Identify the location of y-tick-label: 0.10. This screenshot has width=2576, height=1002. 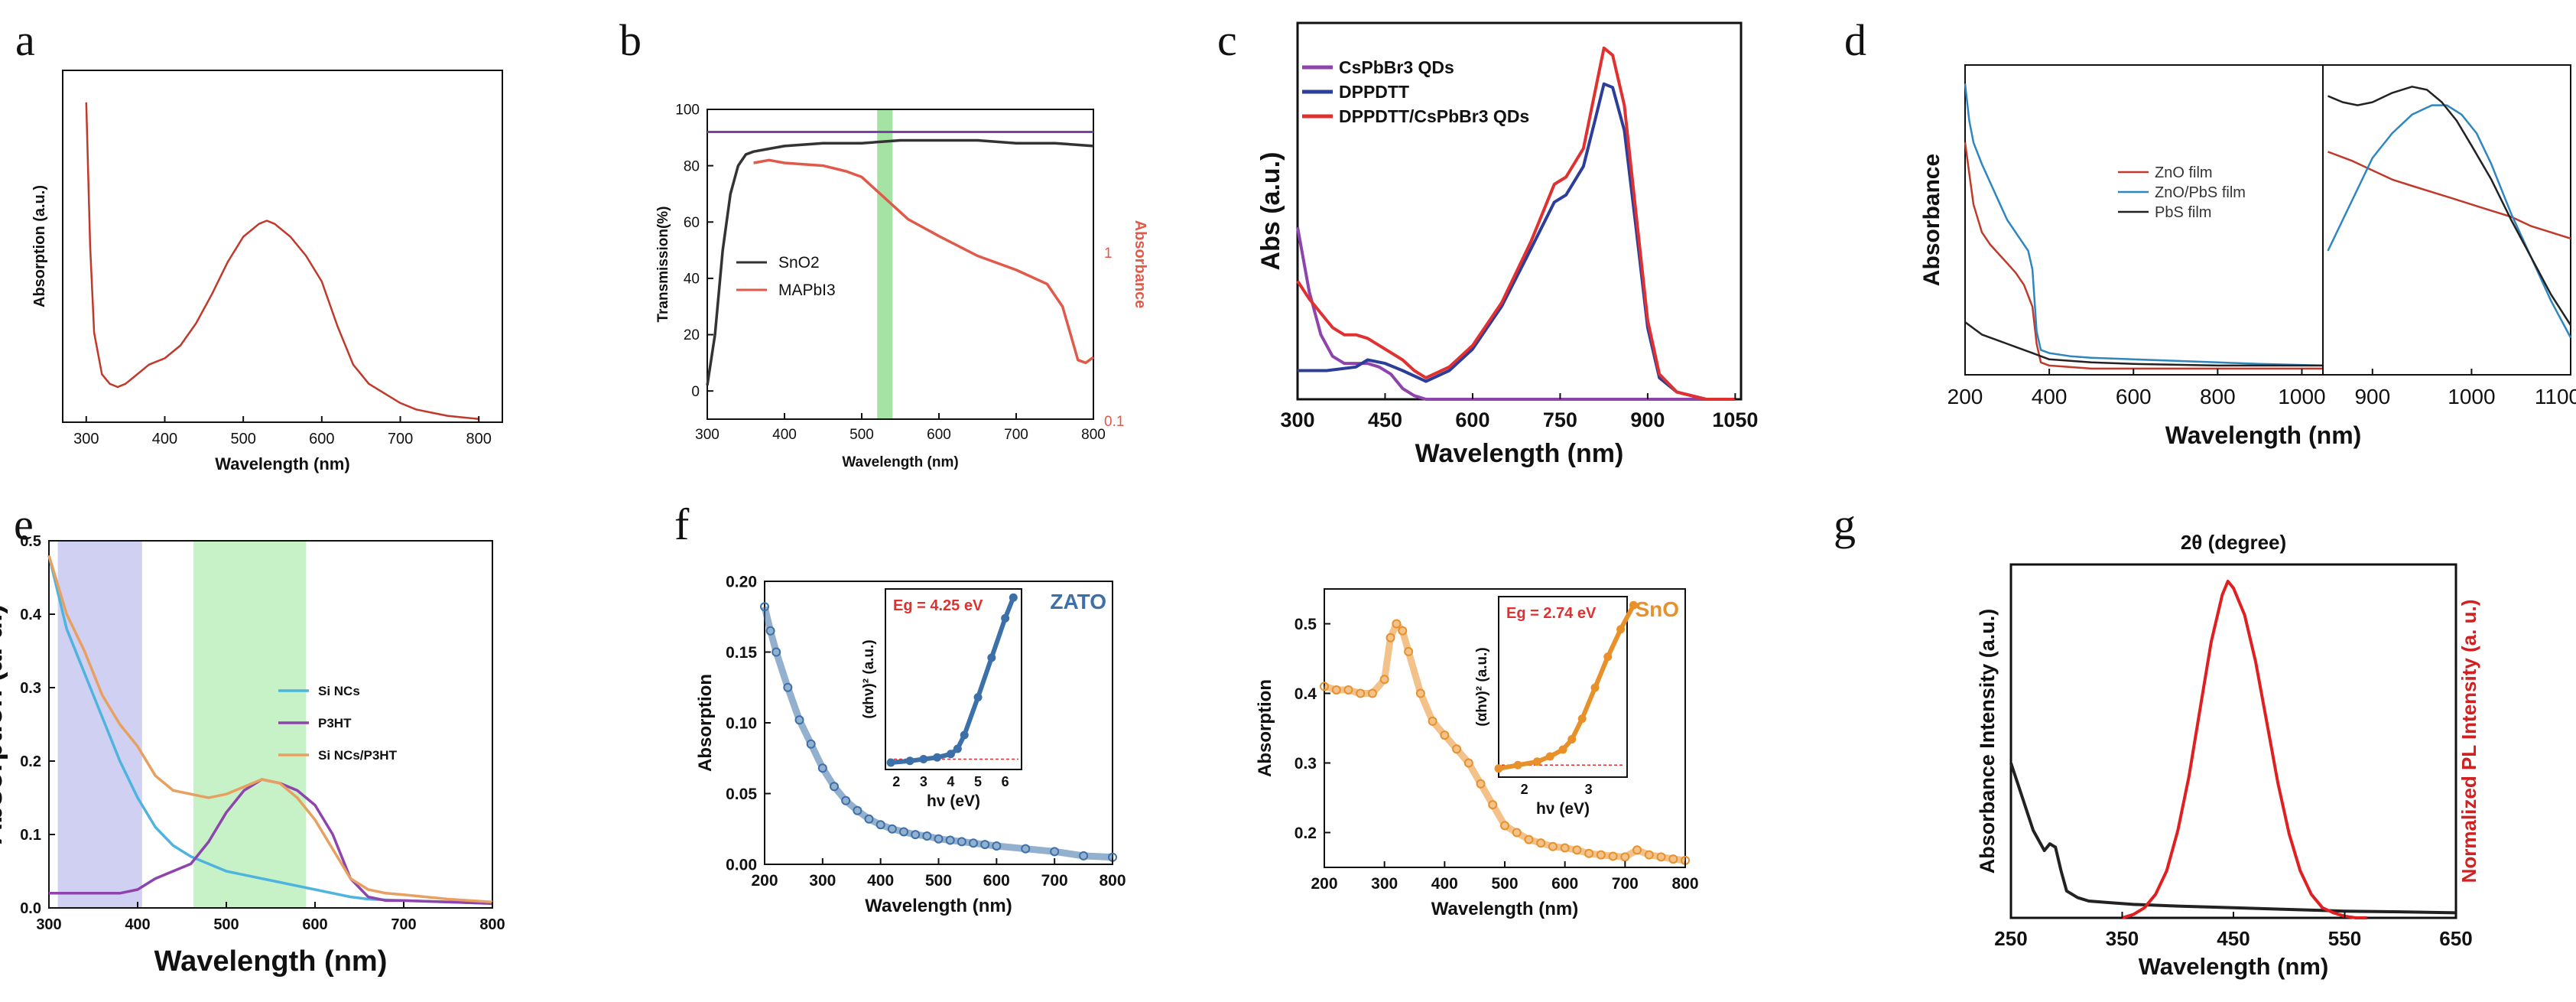
(741, 723).